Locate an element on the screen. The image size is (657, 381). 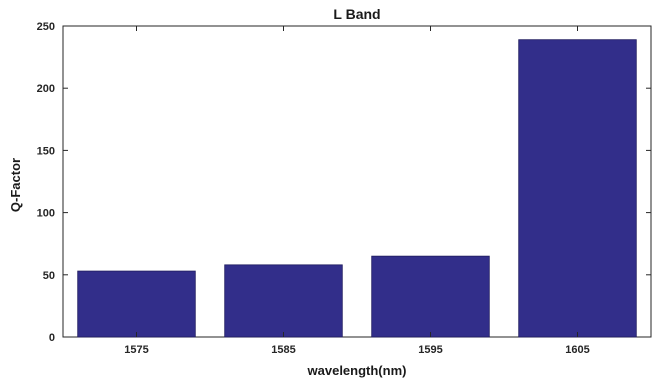
y-tick-label: 50 is located at coordinates (49, 276).